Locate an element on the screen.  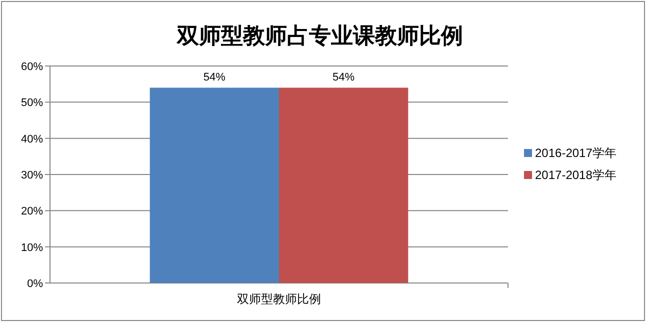
y-tick-label: 50% is located at coordinates (32, 103).